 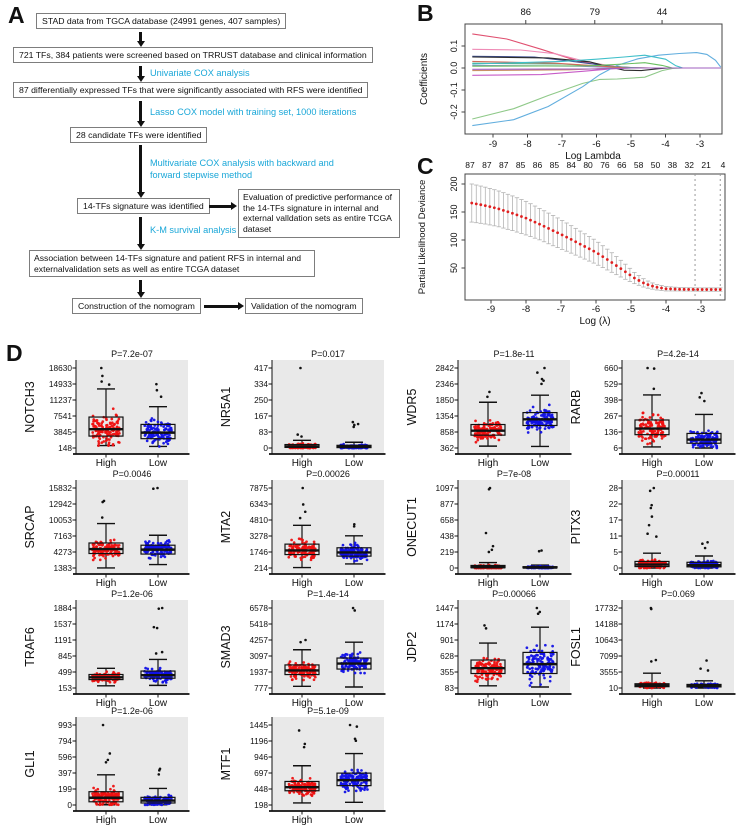 I want to click on flow-box-nomogram-construction: Construction of the nomogram, so click(x=136, y=306).